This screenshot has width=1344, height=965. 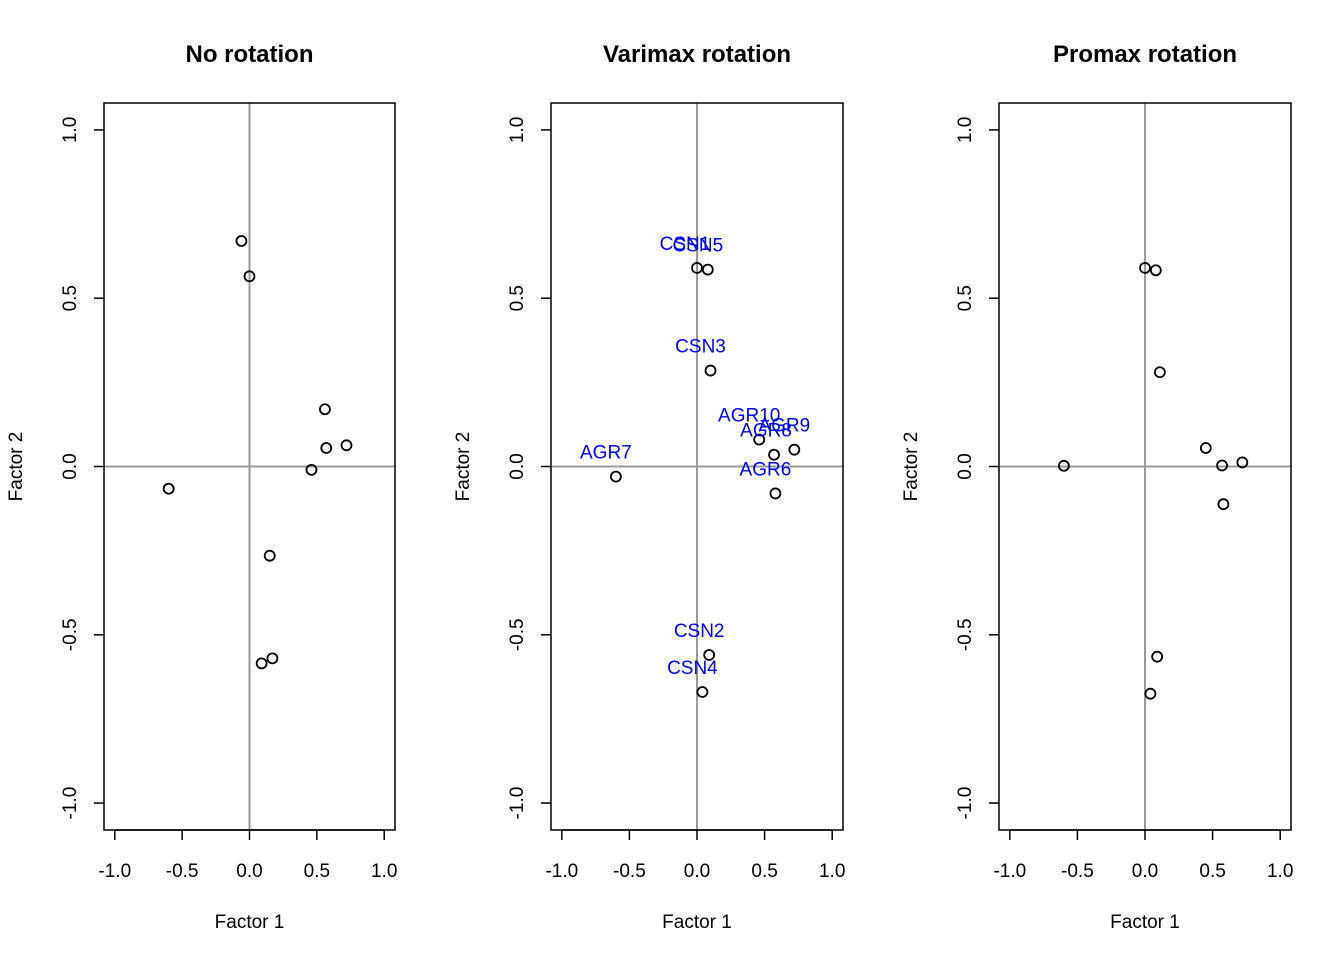 What do you see at coordinates (697, 246) in the screenshot?
I see `point-label: CSN5` at bounding box center [697, 246].